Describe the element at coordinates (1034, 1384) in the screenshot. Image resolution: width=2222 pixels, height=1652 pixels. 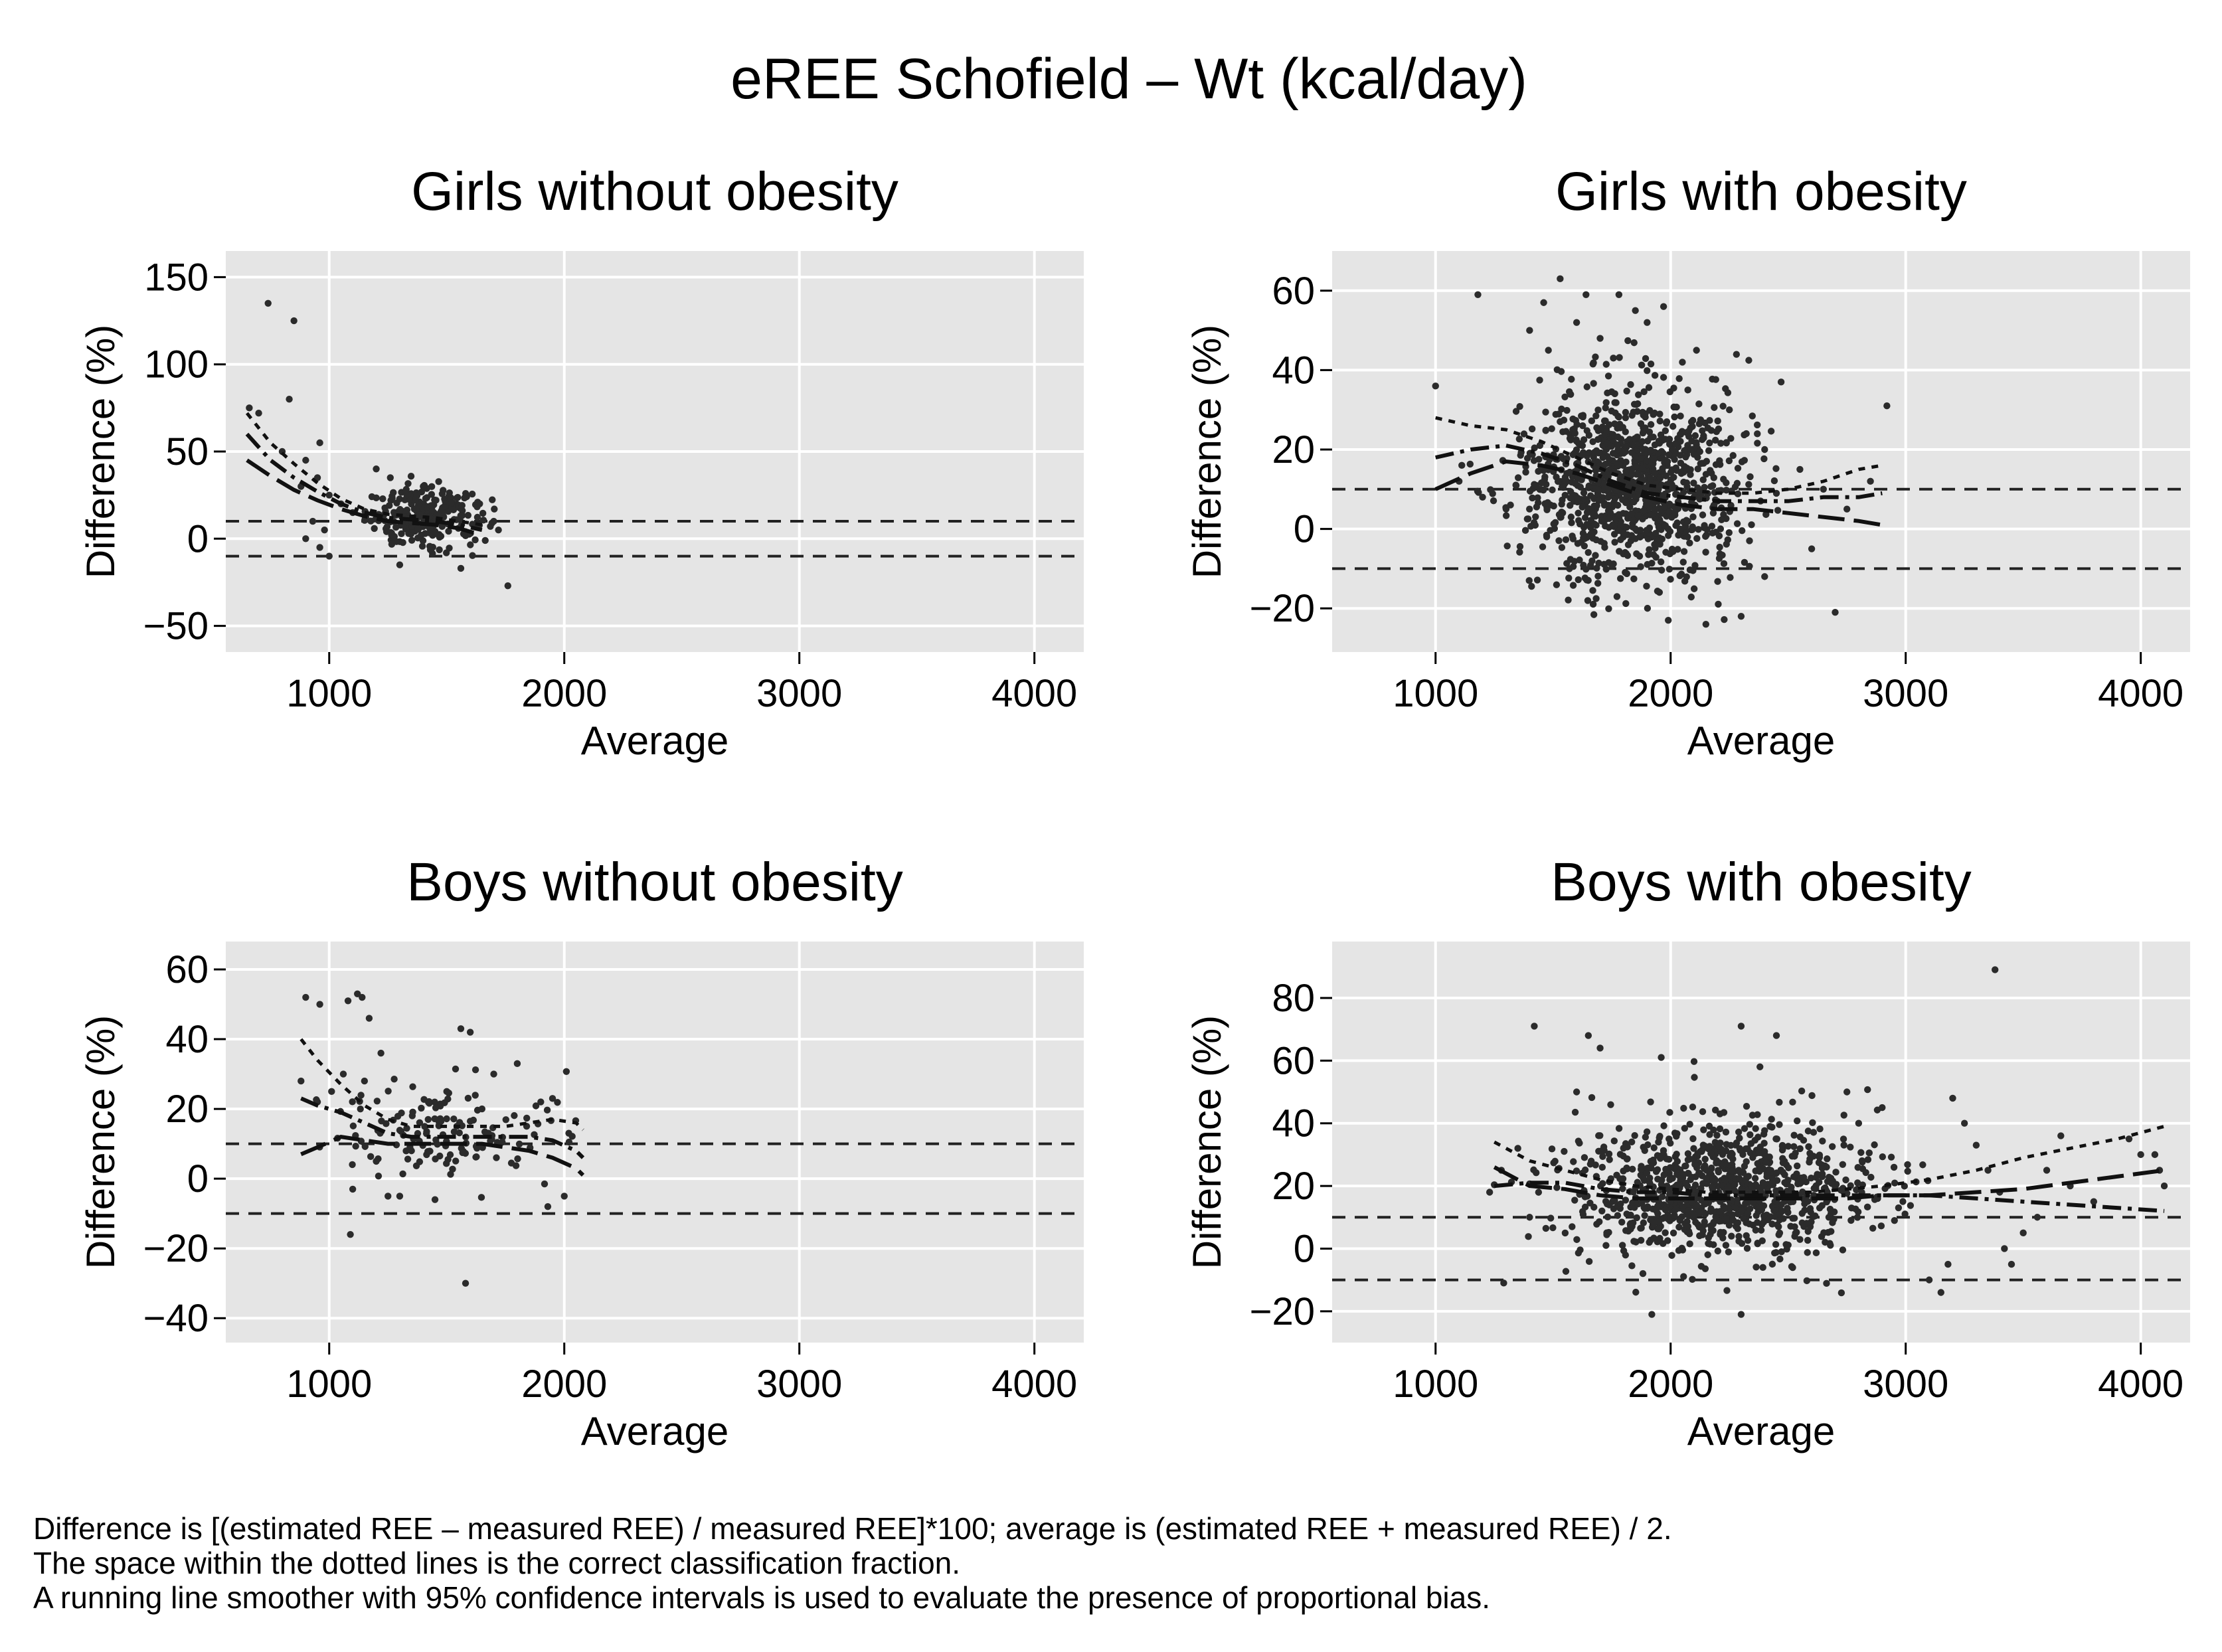
I see `x-tick-label: 4000` at that location.